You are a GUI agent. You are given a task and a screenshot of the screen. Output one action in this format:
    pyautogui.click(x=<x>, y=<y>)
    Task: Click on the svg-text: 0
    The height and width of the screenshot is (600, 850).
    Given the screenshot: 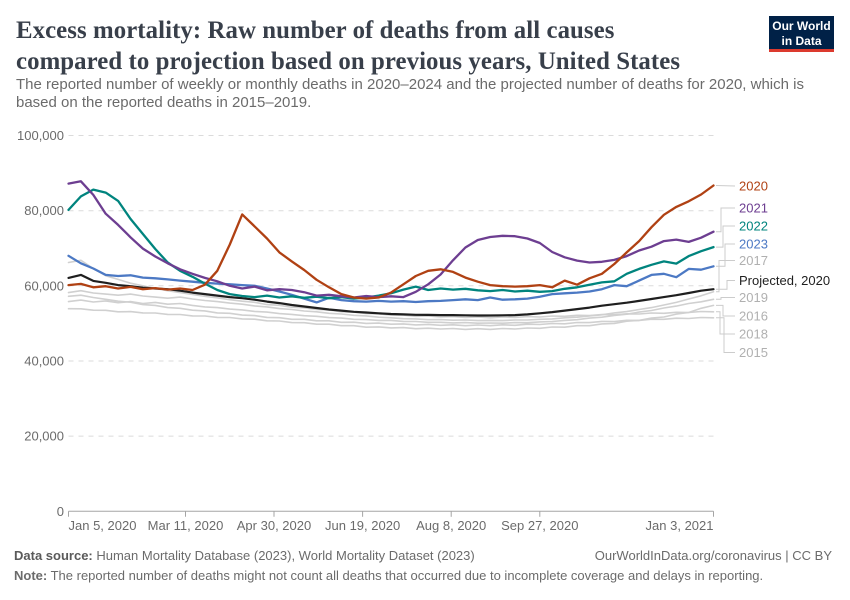 What is the action you would take?
    pyautogui.click(x=60, y=511)
    